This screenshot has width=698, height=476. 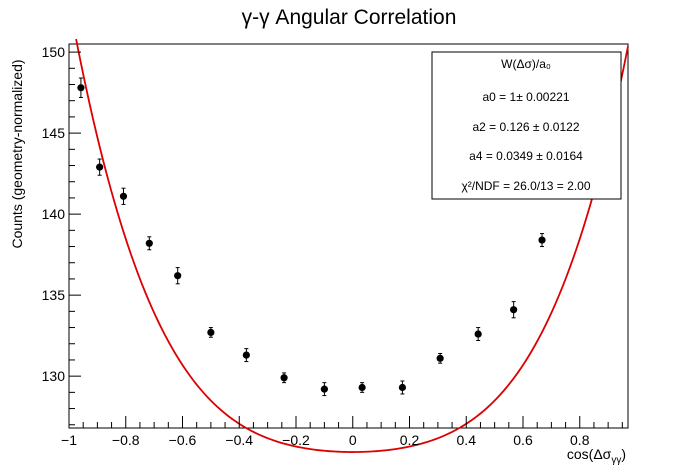 I want to click on stats-a4: a4 = 0.0349 ± 0.0164, so click(x=526, y=156).